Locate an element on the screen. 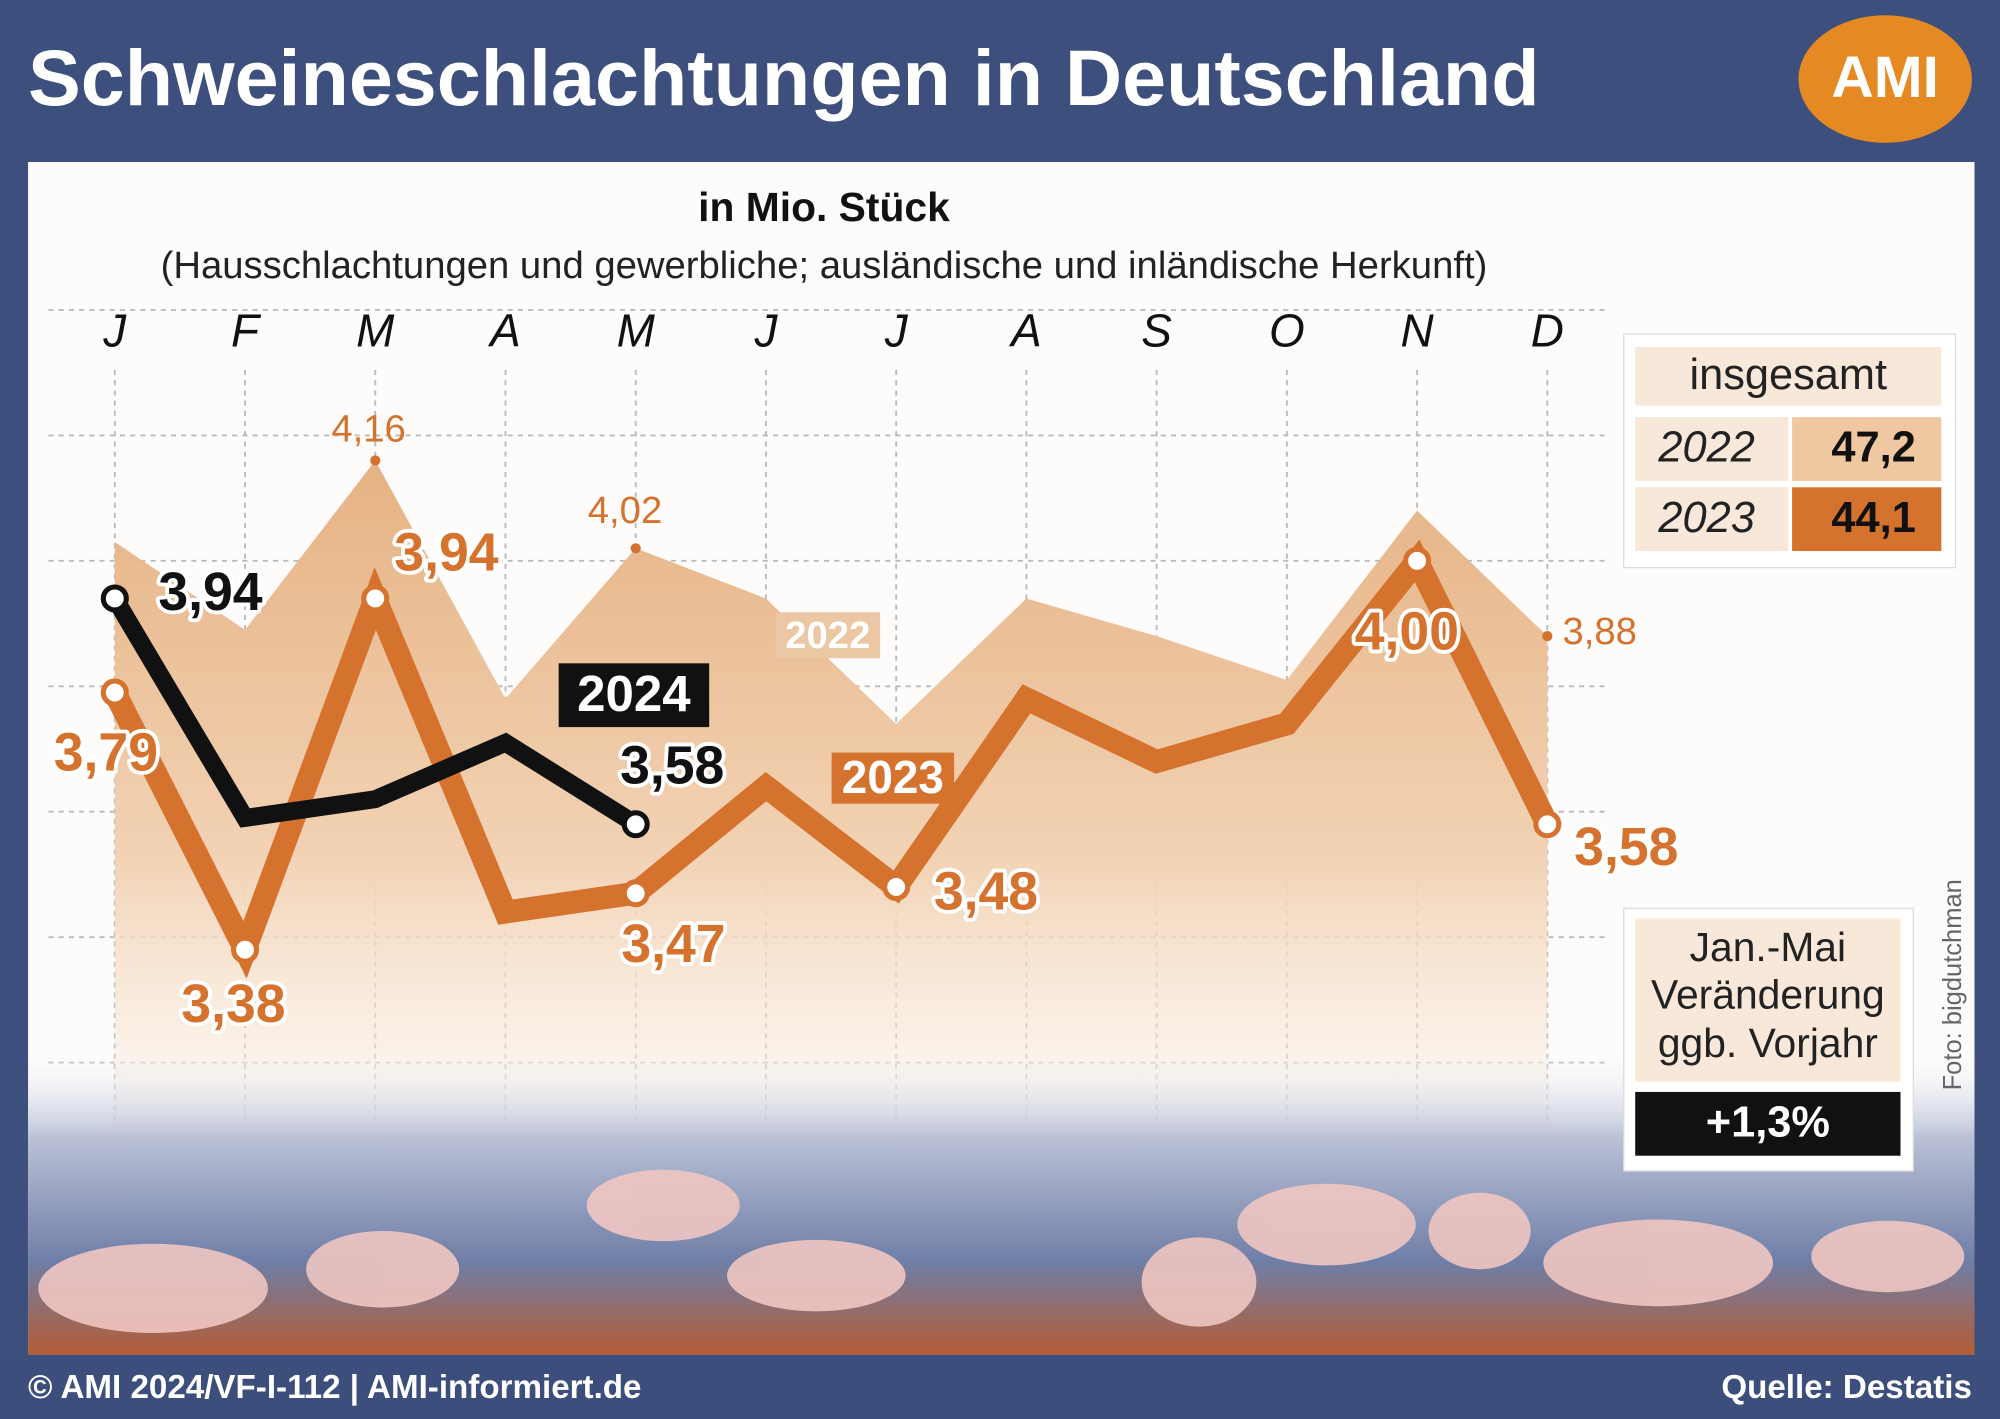 This screenshot has width=2000, height=1419. logo: AMI is located at coordinates (1885, 77).